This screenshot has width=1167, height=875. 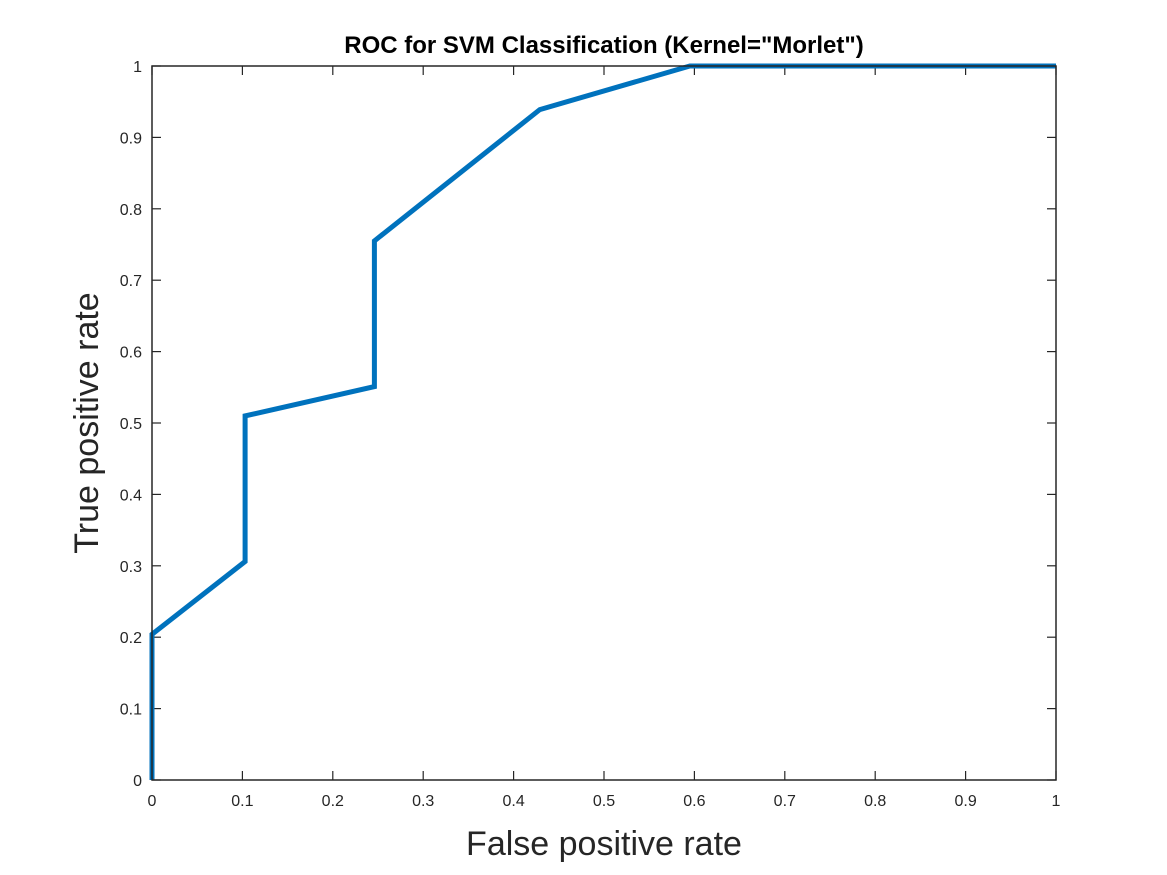 What do you see at coordinates (131, 567) in the screenshot?
I see `y-tick-label: 0.3` at bounding box center [131, 567].